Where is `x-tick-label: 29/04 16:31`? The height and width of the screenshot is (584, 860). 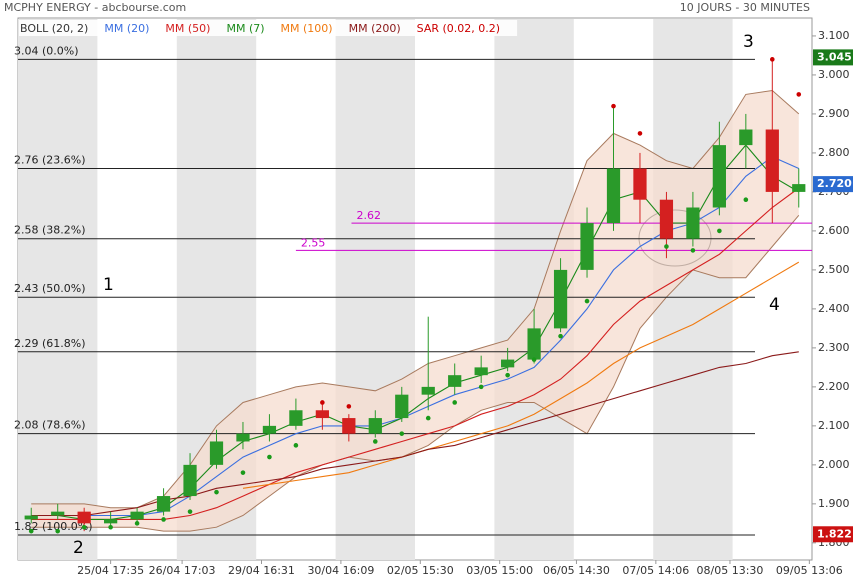 x-tick-label: 29/04 16:31 is located at coordinates (261, 570).